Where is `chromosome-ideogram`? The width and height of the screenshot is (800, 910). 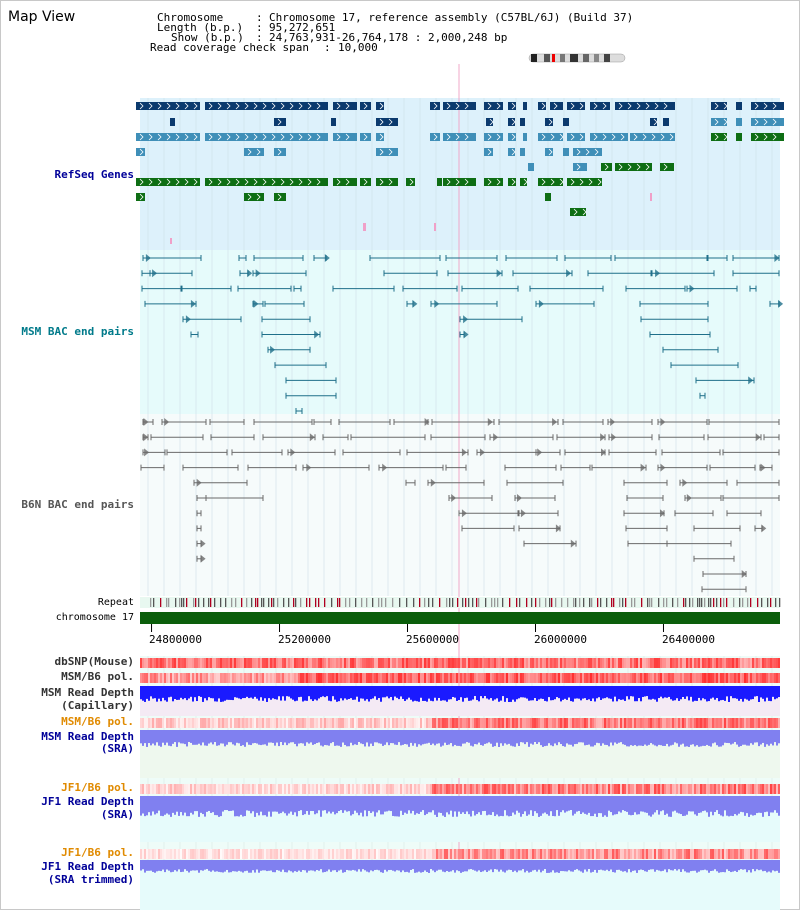 chromosome-ideogram is located at coordinates (578, 58).